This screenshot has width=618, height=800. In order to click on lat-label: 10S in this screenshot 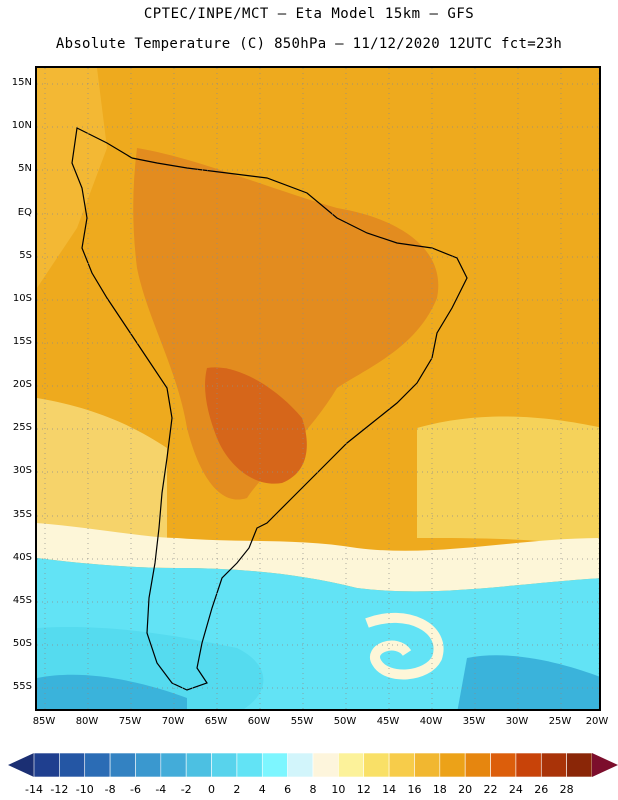, I will do `click(22, 298)`.